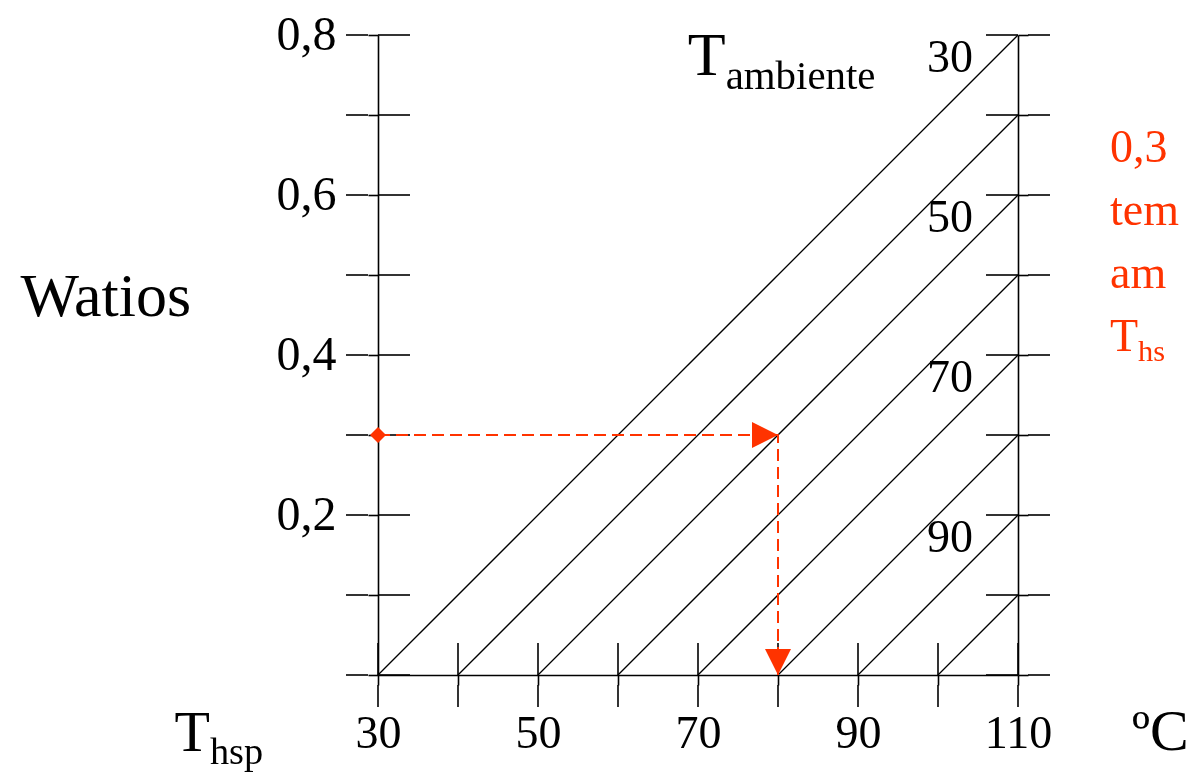 Image resolution: width=1198 pixels, height=772 pixels. What do you see at coordinates (306, 353) in the screenshot?
I see `y-tick-label: 0,4` at bounding box center [306, 353].